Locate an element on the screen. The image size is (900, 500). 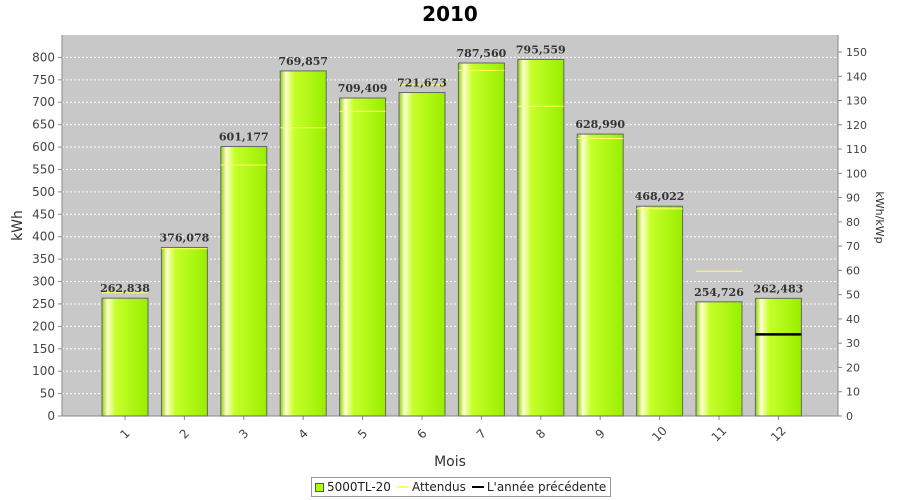
x-axis: 1 2 3 4 5 6 7 8 9 10 11 12 is located at coordinates (450, 430).